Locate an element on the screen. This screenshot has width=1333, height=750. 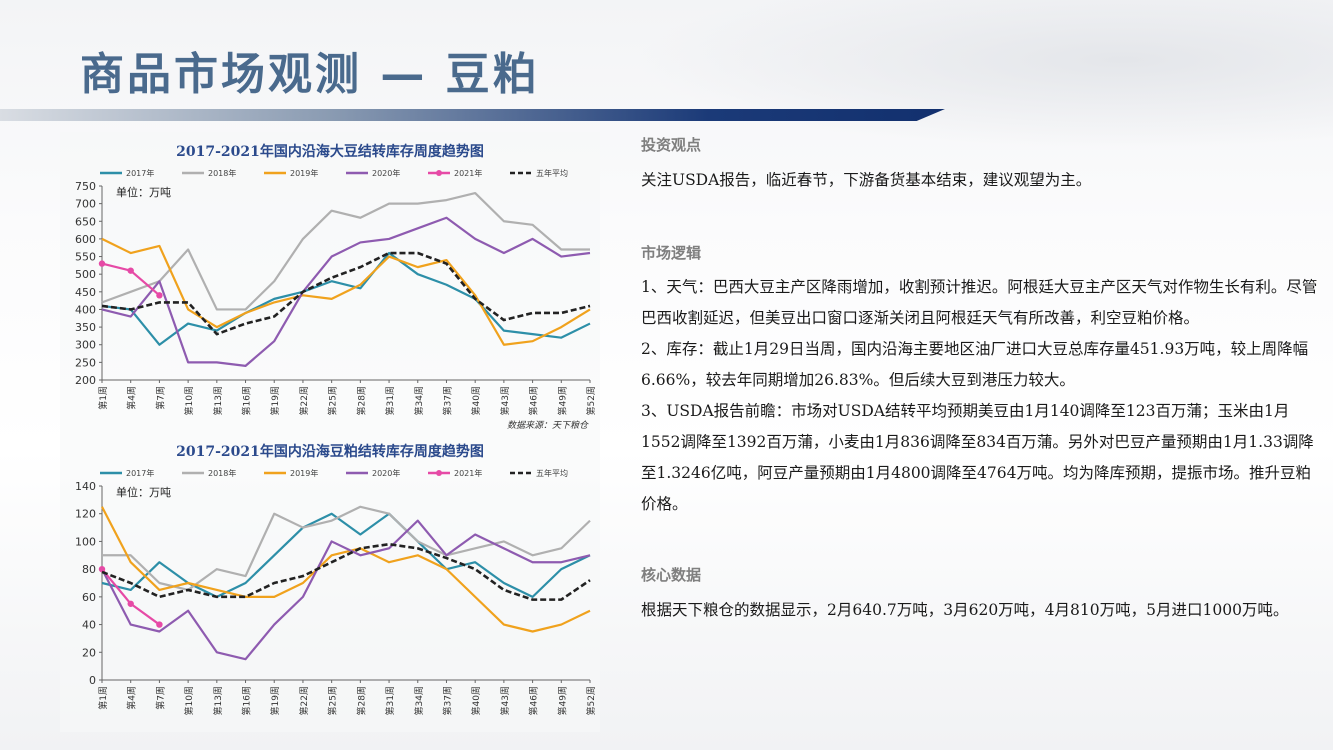
y-tick-label: 600 is located at coordinates (85, 239).